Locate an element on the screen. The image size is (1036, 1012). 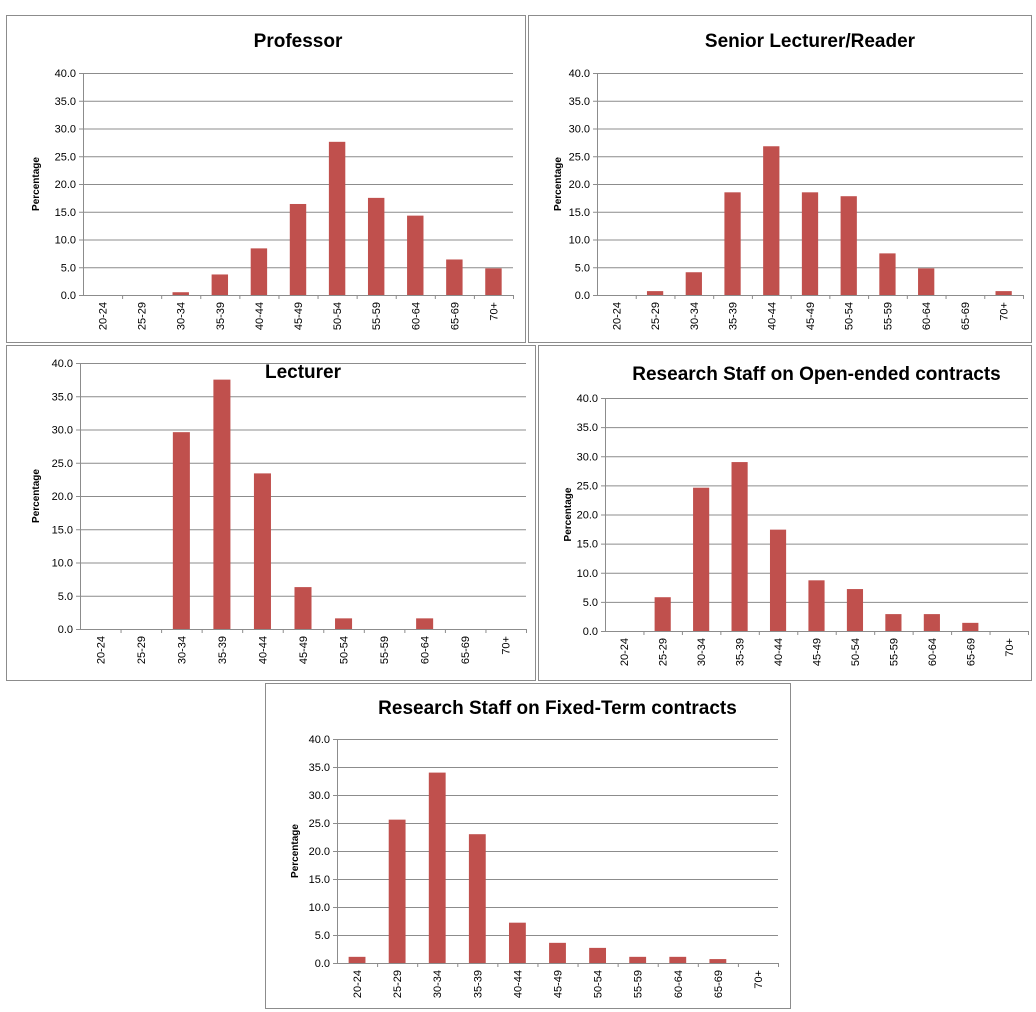
y-tick-label: 35.0 is located at coordinates (62, 397).